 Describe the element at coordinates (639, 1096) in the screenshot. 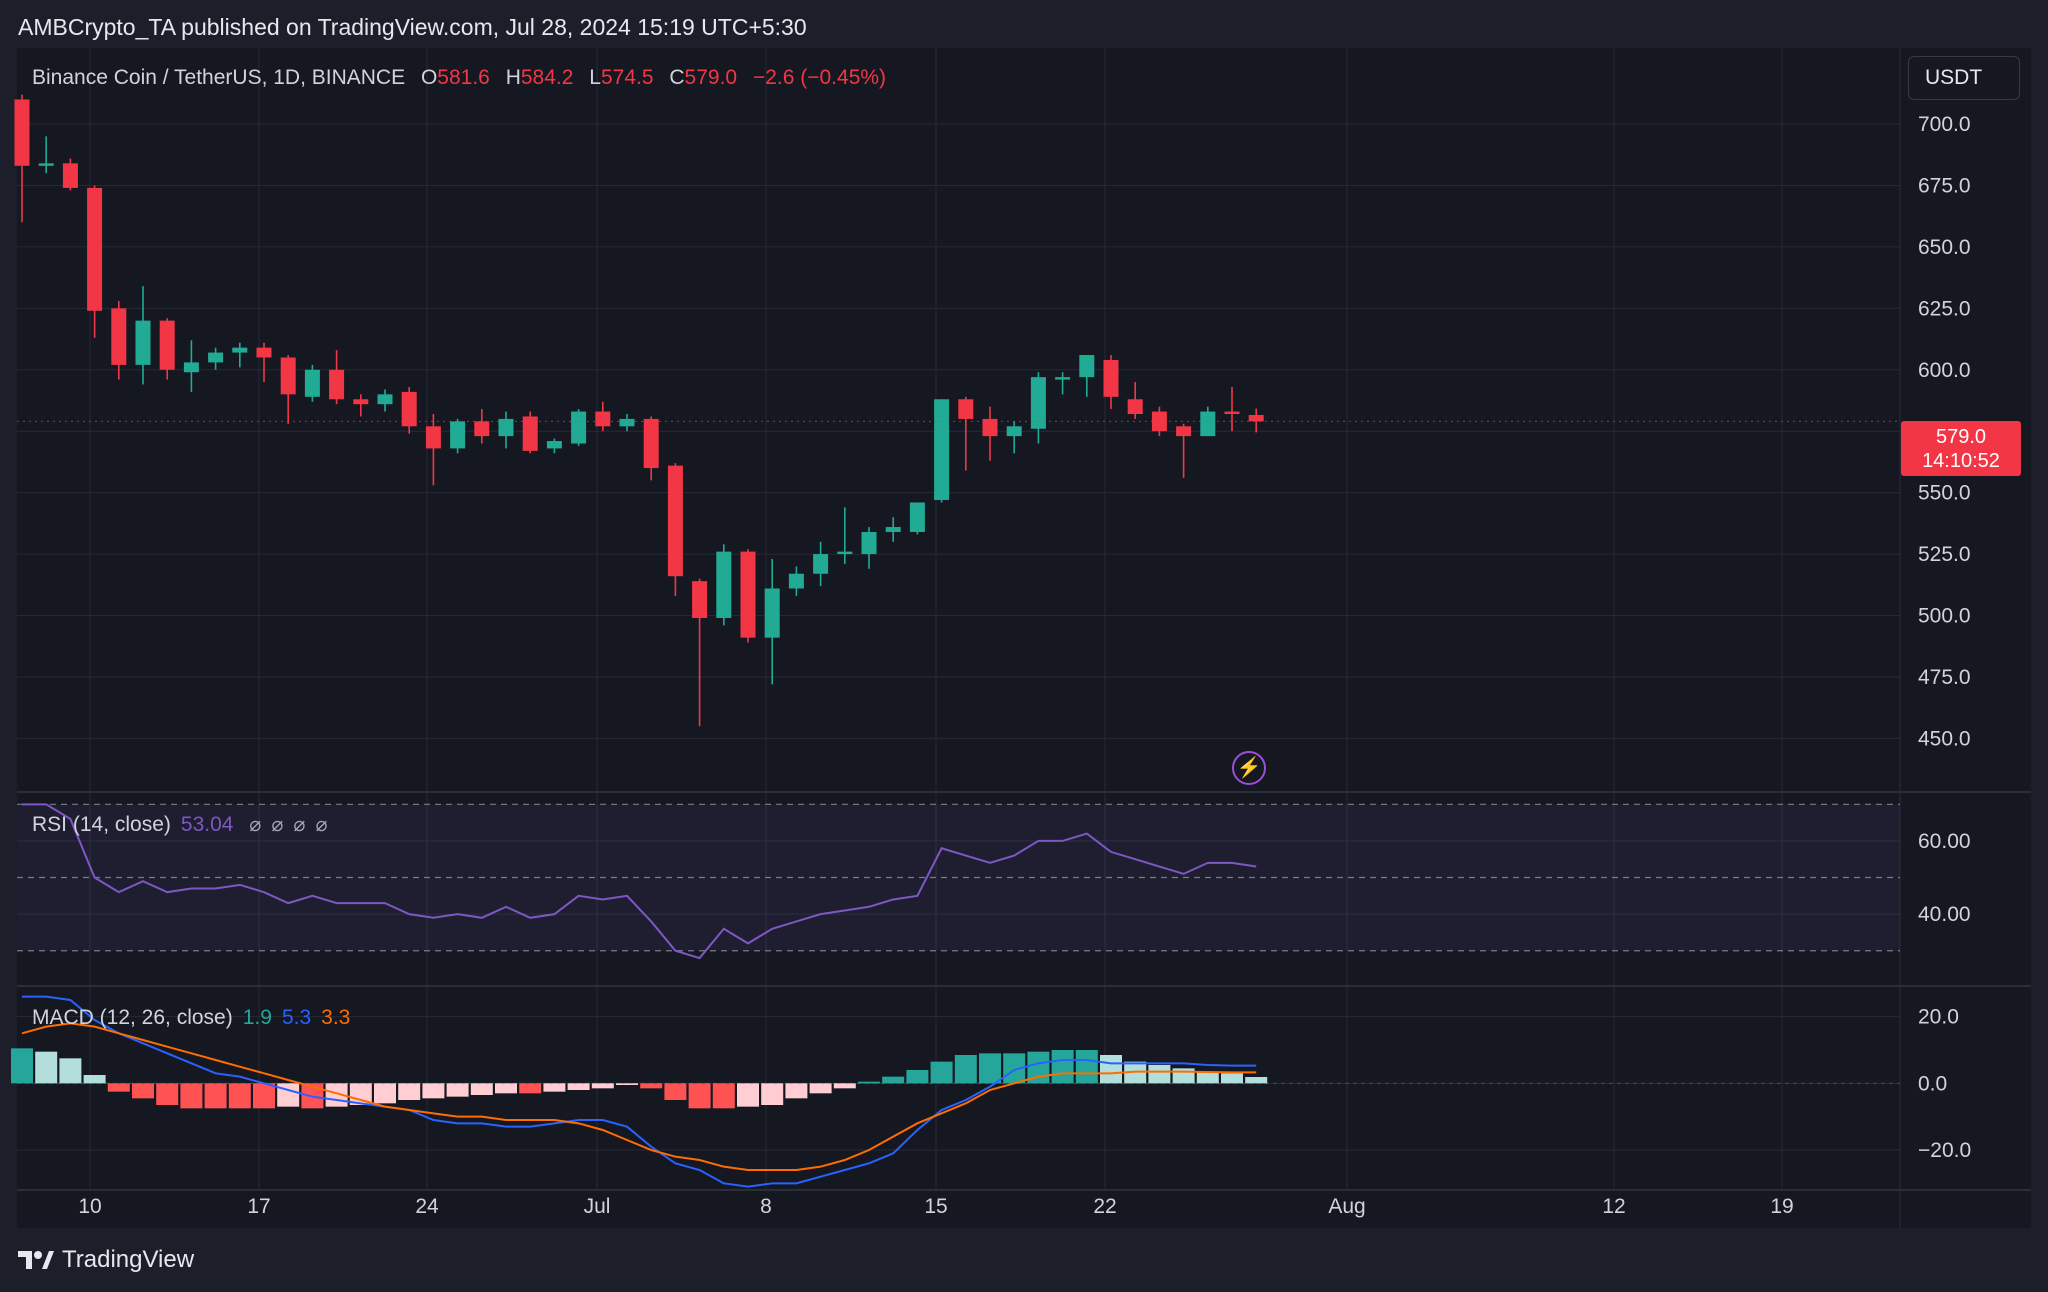

I see `signal-line` at that location.